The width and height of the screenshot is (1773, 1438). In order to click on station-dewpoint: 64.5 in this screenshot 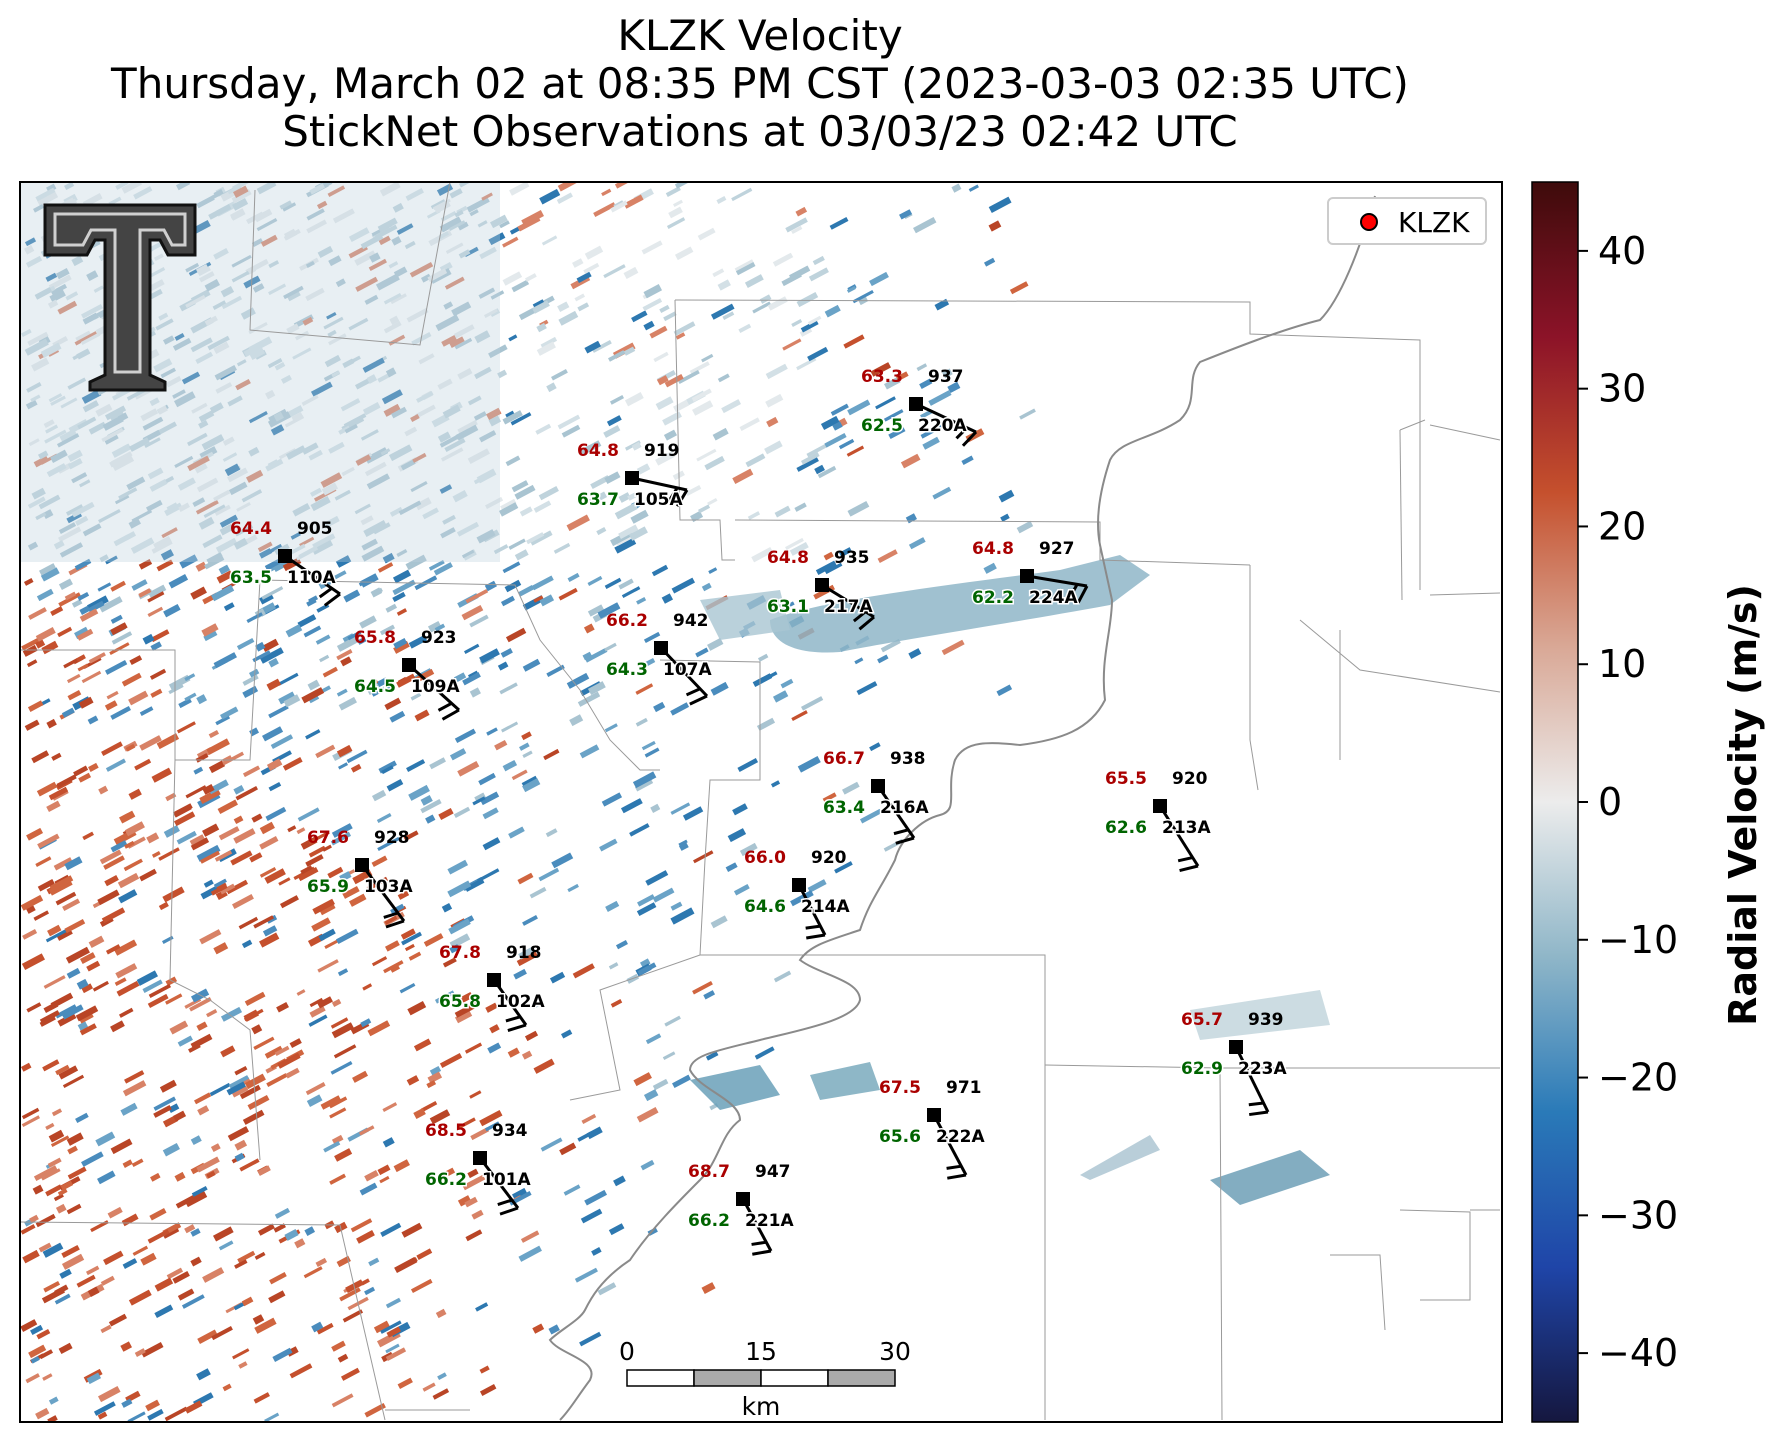, I will do `click(375, 687)`.